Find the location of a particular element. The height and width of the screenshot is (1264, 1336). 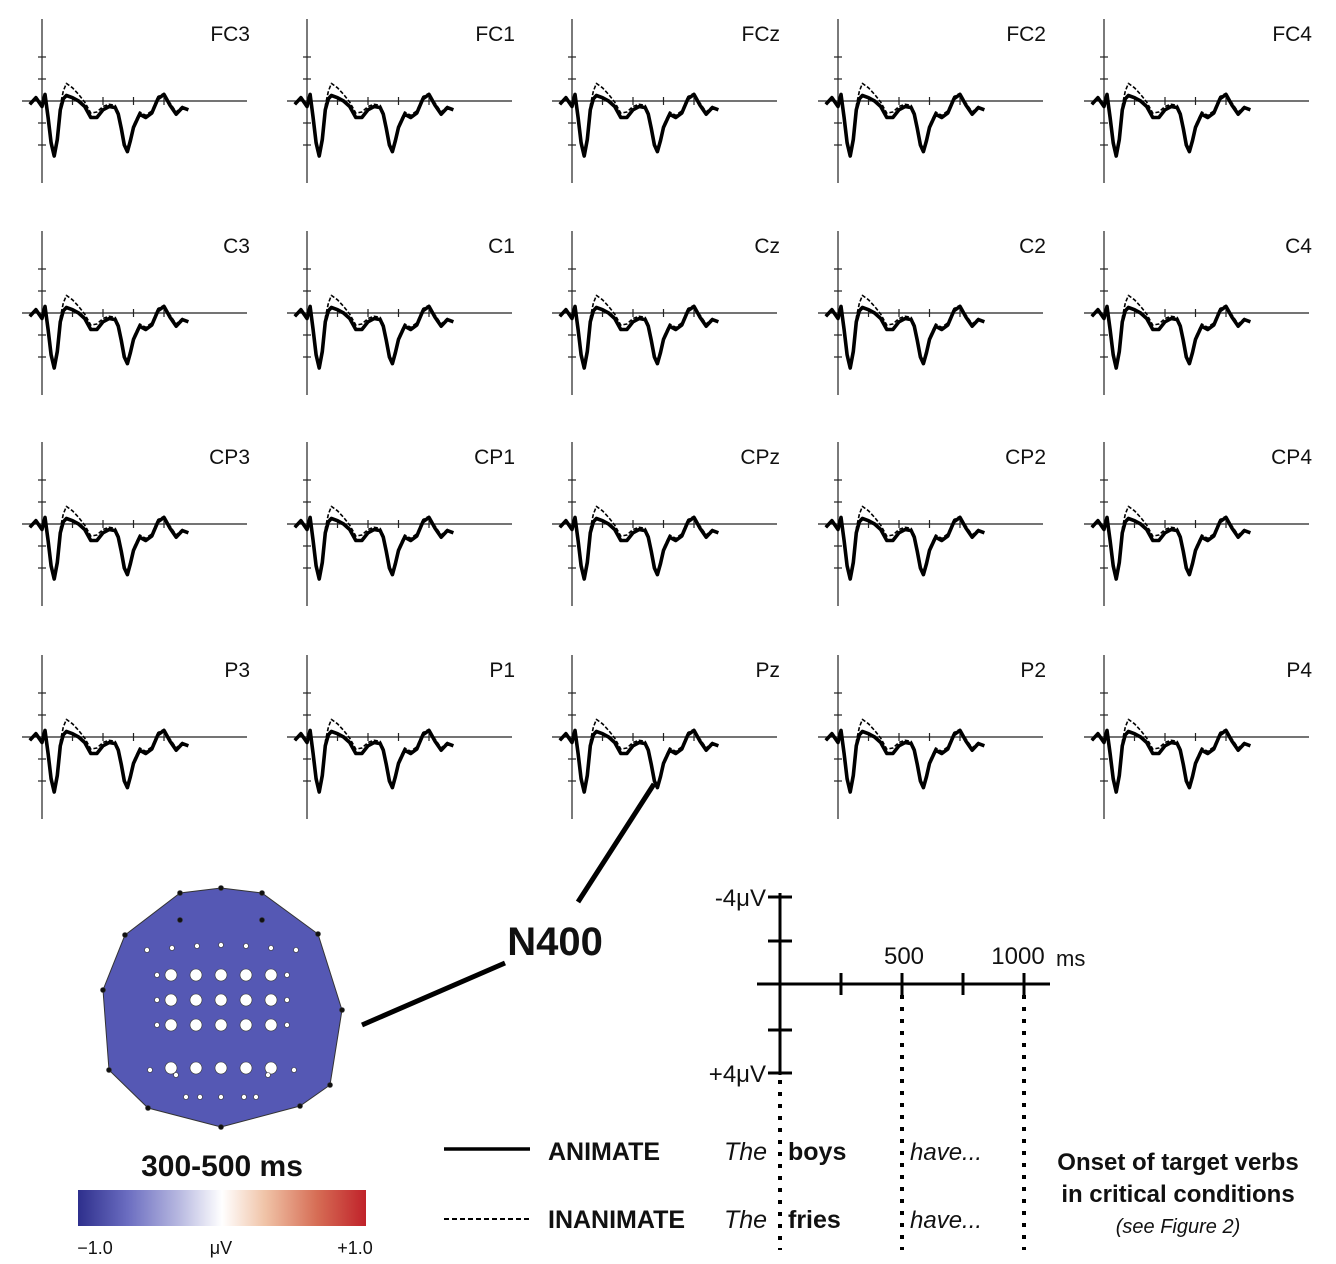

electrode-label: P4 is located at coordinates (1299, 670).